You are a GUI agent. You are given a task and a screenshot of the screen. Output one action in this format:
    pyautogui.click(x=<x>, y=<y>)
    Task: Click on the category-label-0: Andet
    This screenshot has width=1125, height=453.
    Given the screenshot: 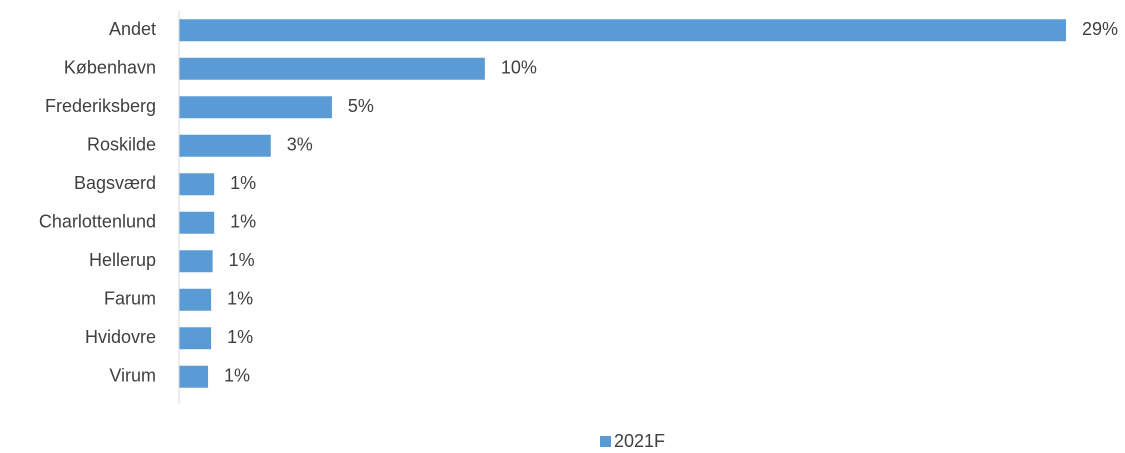 What is the action you would take?
    pyautogui.click(x=132, y=29)
    